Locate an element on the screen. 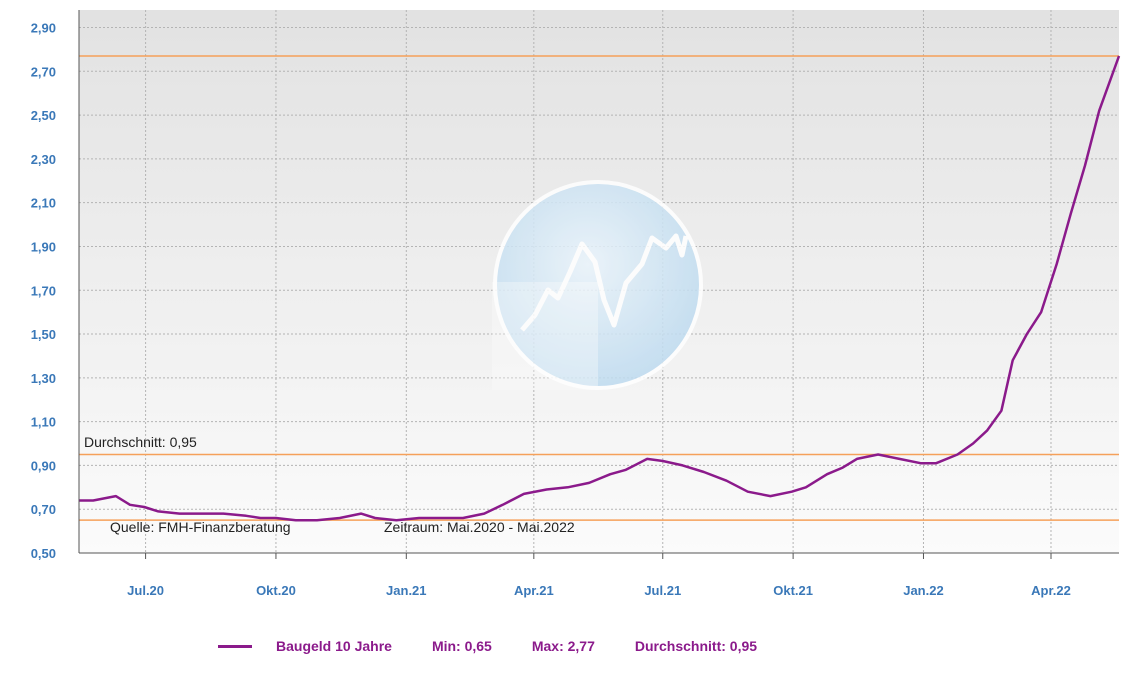  y-tick-label: 1,90 is located at coordinates (43, 246).